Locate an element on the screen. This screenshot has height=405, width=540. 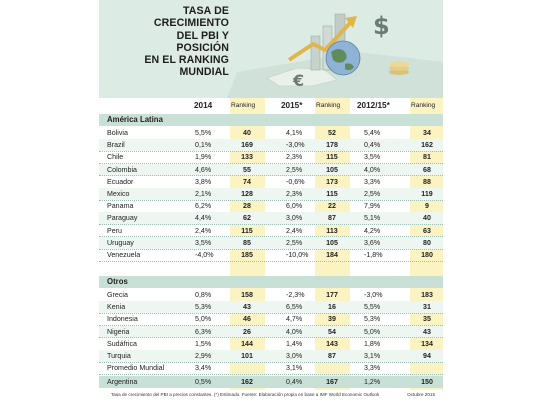
growth-arrow-icon is located at coordinates (320, 41).